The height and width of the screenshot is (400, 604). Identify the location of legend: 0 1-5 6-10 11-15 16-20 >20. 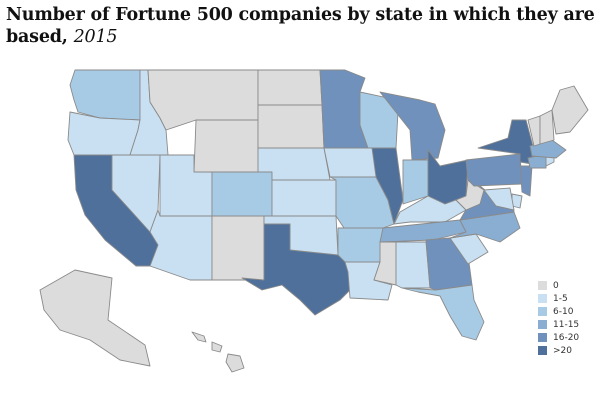
(558, 319).